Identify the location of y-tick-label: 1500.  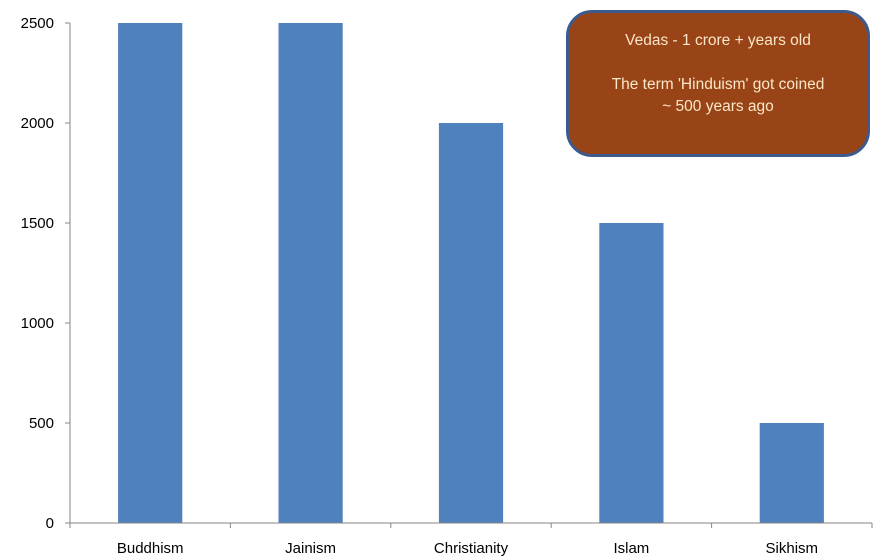
(37, 223).